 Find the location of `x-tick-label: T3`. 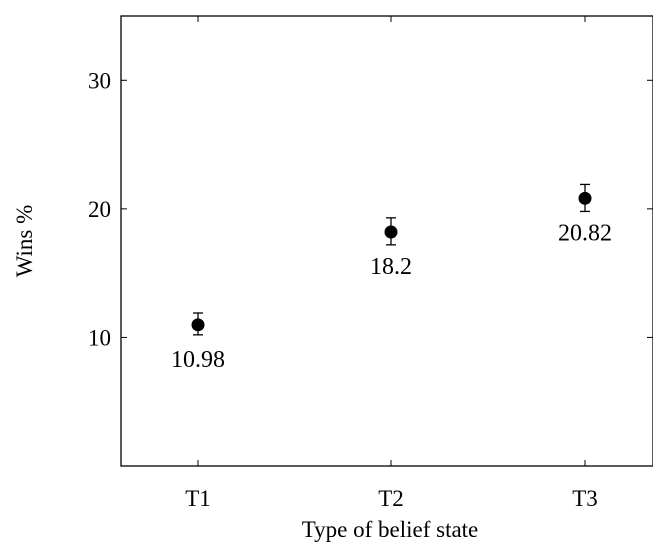

x-tick-label: T3 is located at coordinates (585, 498).